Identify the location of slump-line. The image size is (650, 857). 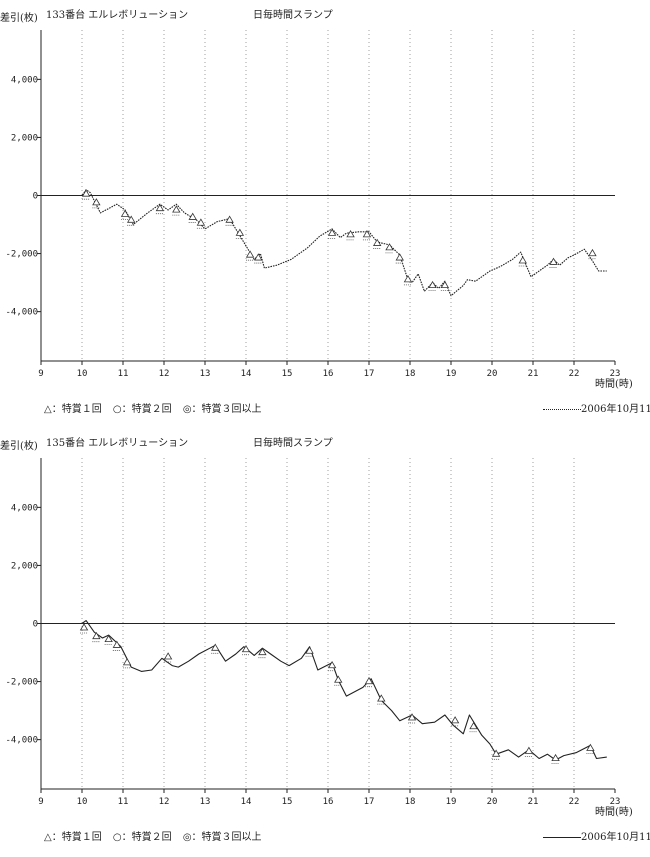
(324, 690).